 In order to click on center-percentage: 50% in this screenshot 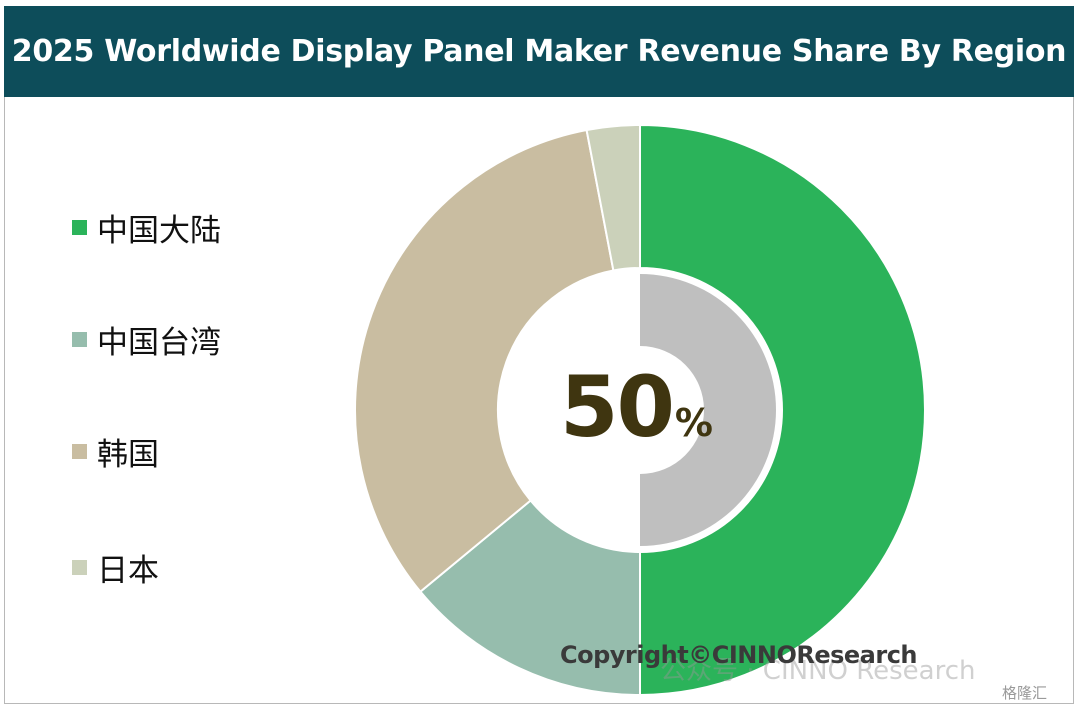, I will do `click(636, 407)`.